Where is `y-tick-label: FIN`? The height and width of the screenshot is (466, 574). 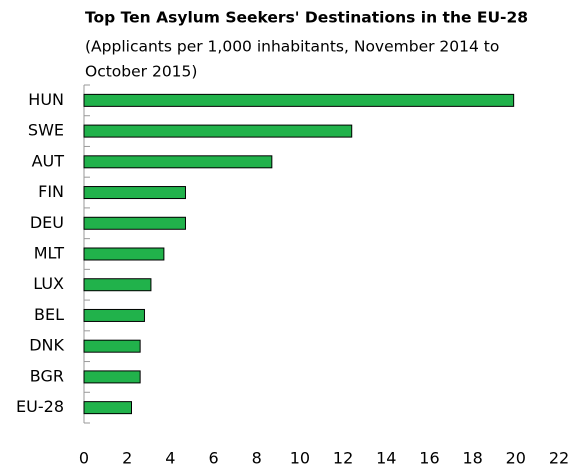 y-tick-label: FIN is located at coordinates (51, 191).